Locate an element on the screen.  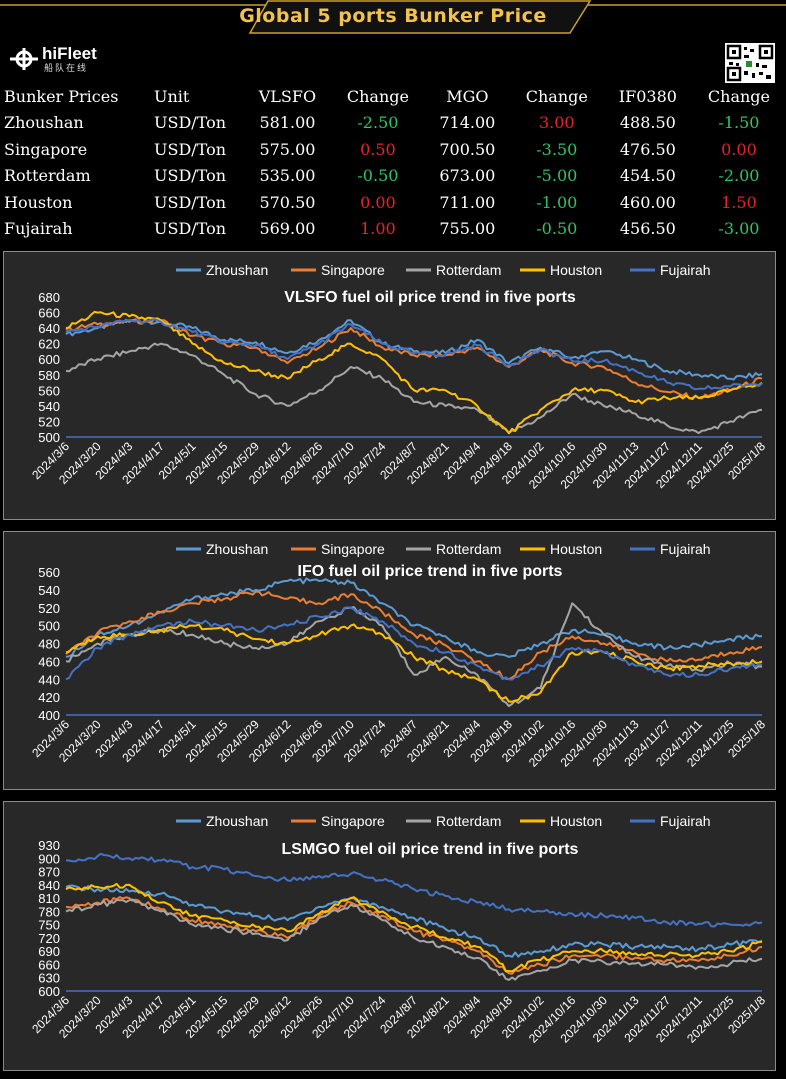
mgo-price: 755.00 is located at coordinates (467, 229).